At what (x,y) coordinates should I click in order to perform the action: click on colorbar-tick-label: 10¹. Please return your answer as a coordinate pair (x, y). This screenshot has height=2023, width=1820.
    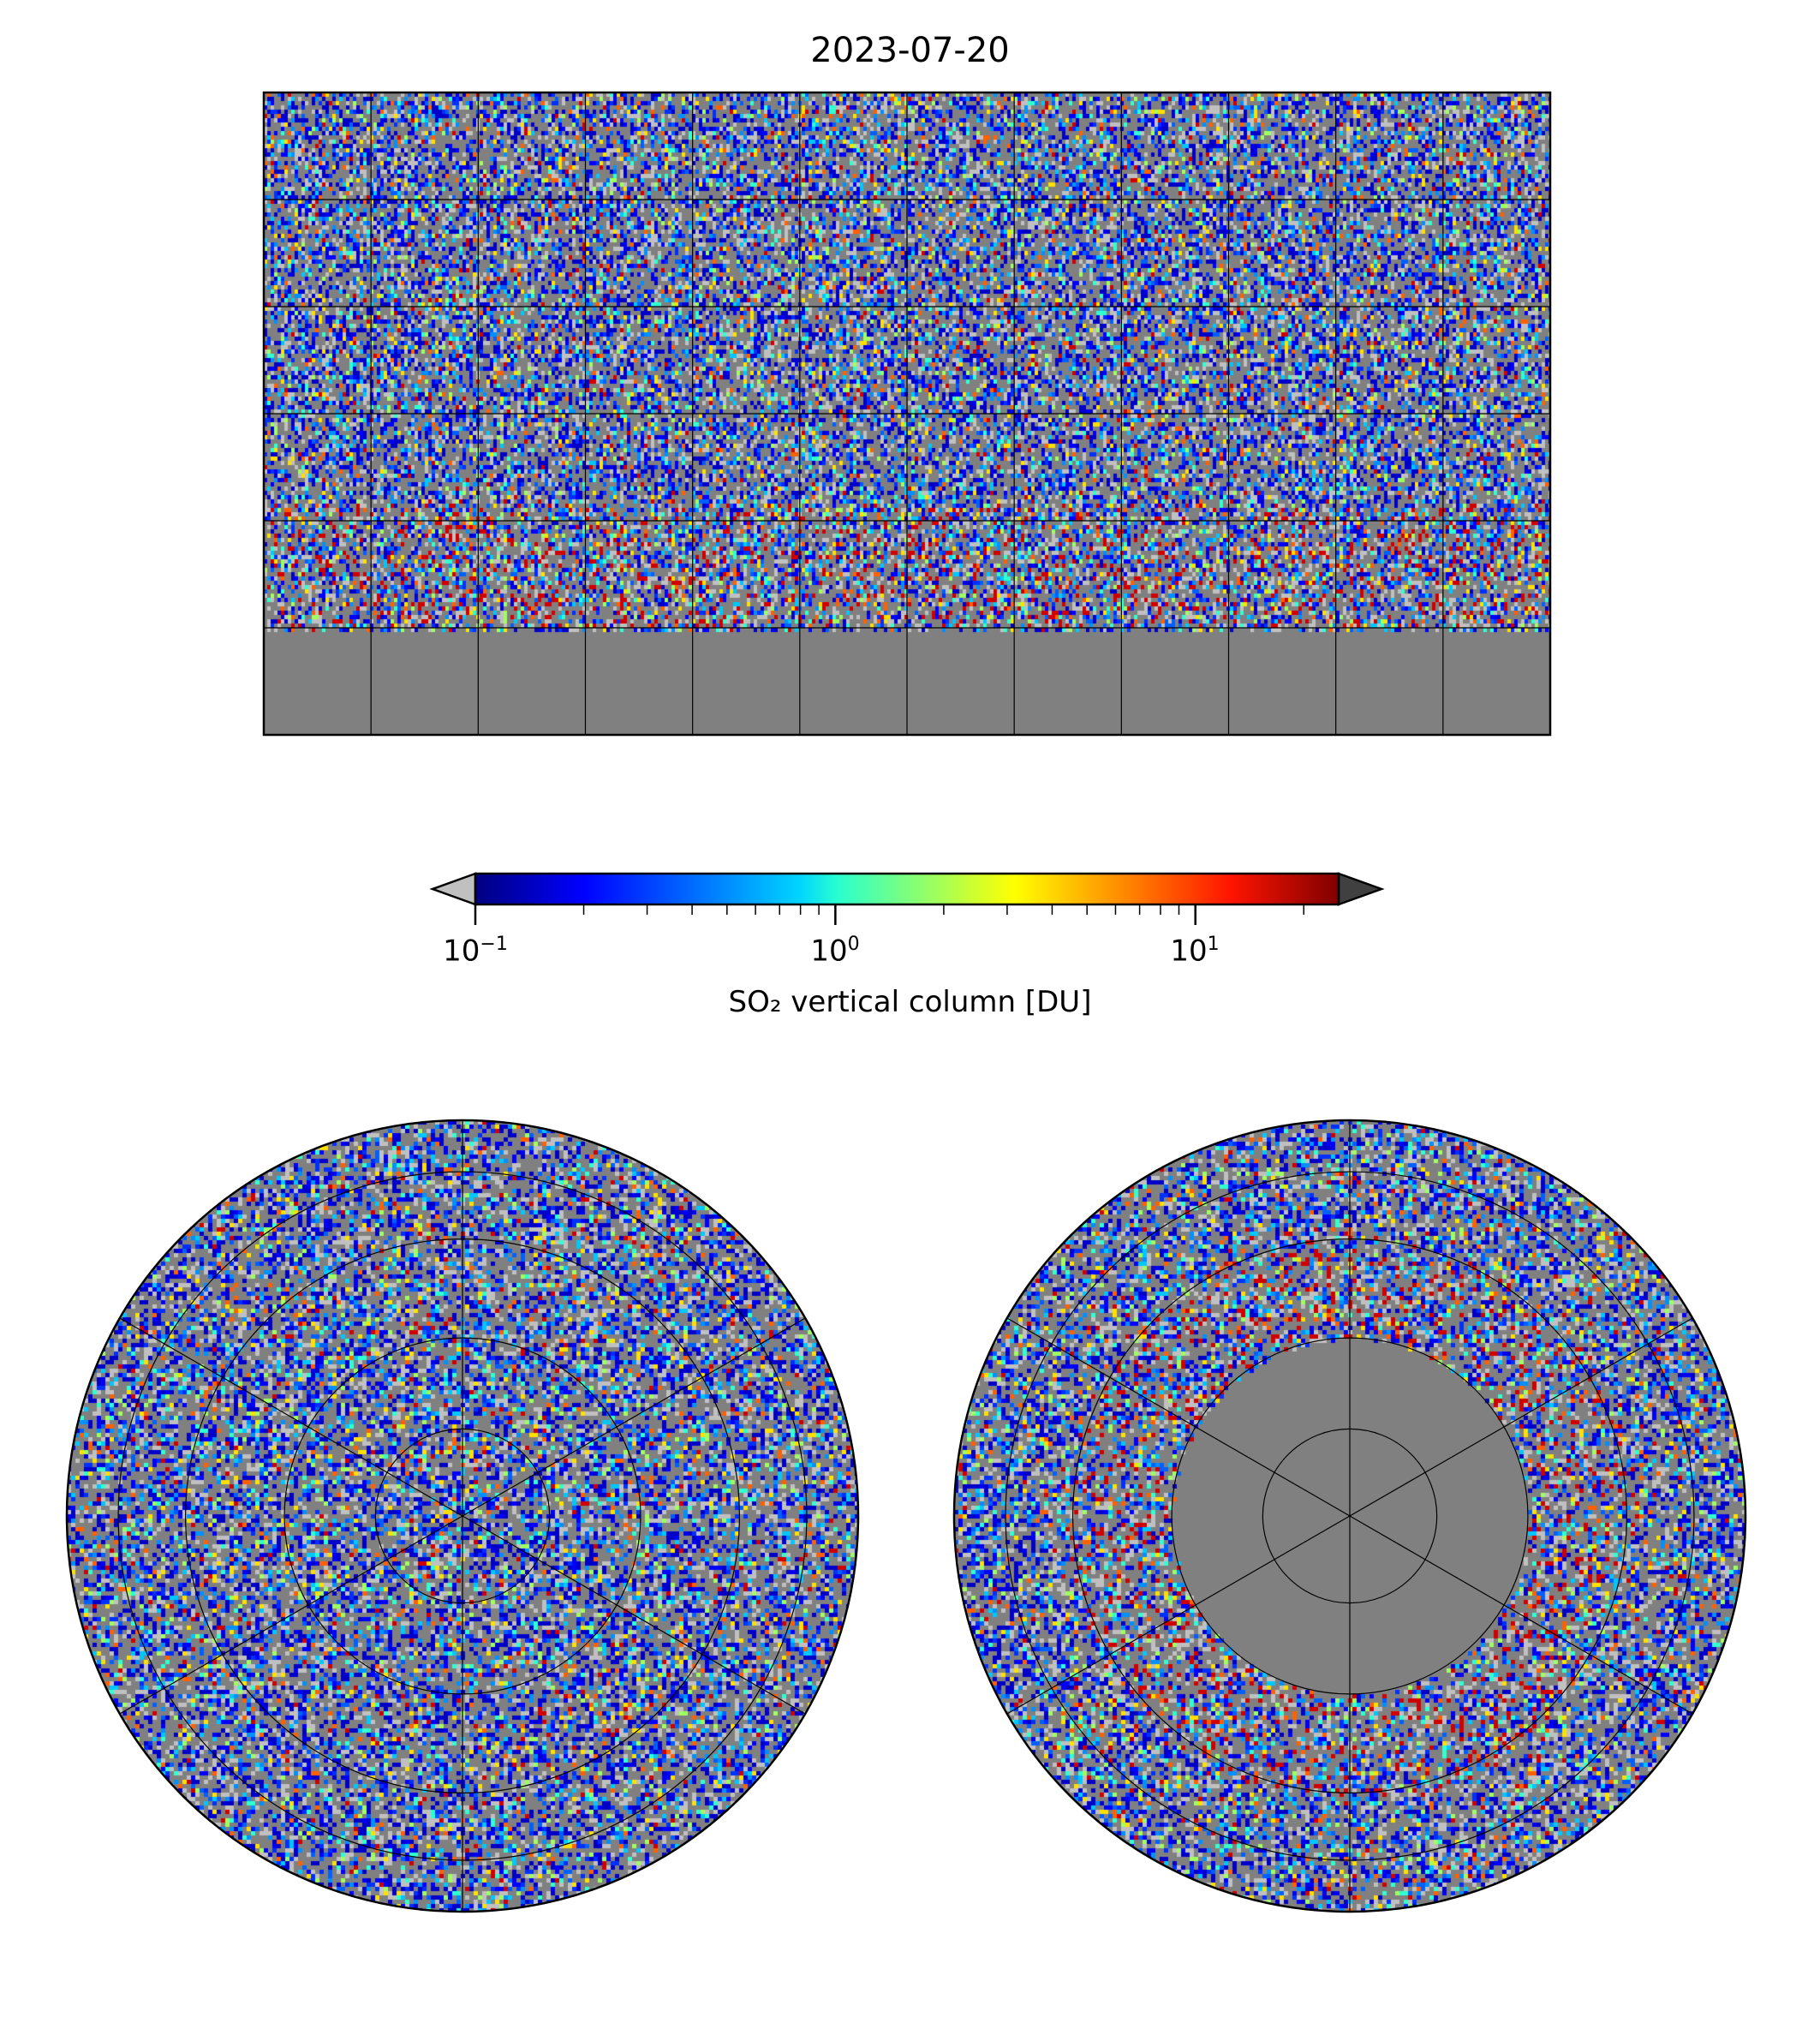
    Looking at the image, I should click on (1195, 951).